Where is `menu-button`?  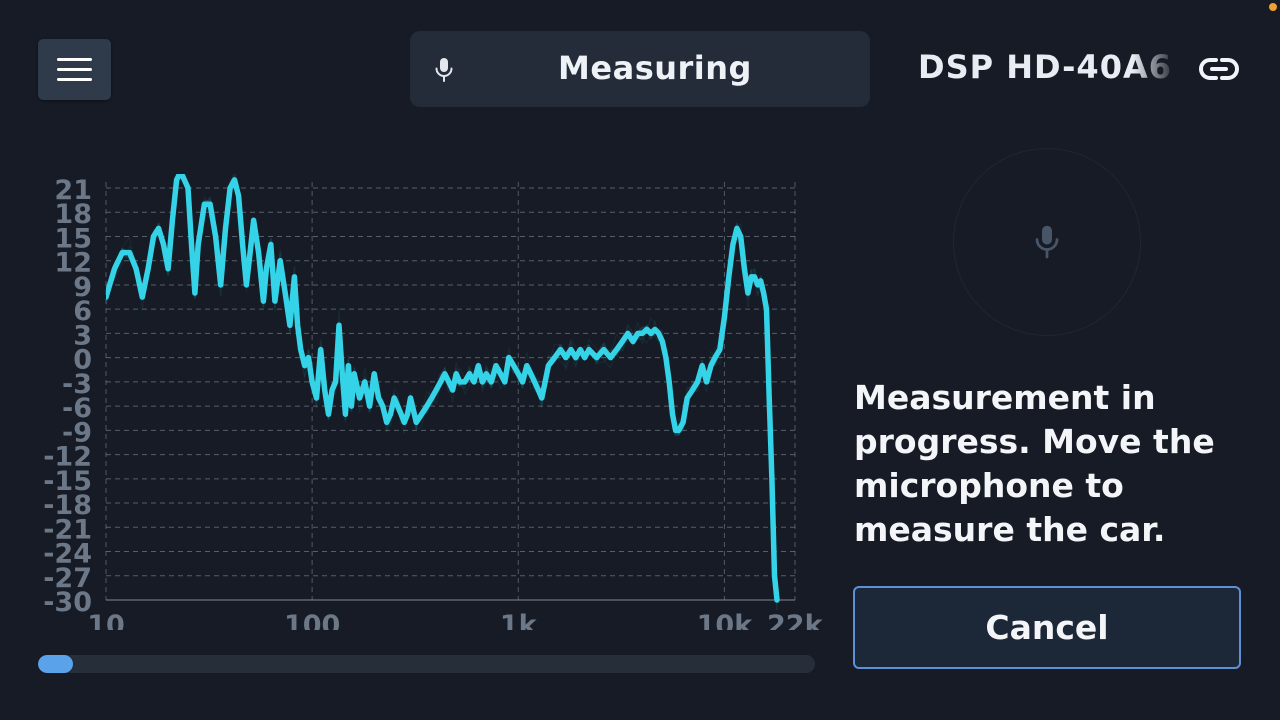 menu-button is located at coordinates (74, 69).